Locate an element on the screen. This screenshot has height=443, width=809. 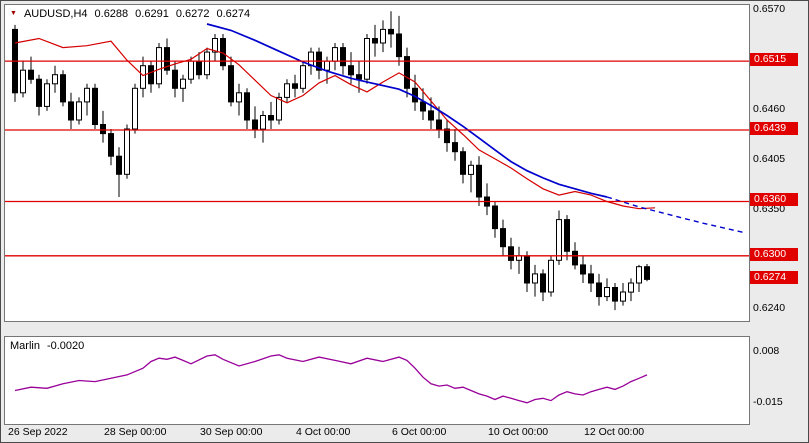
symbol-marker-icon: ▼ is located at coordinates (13, 13).